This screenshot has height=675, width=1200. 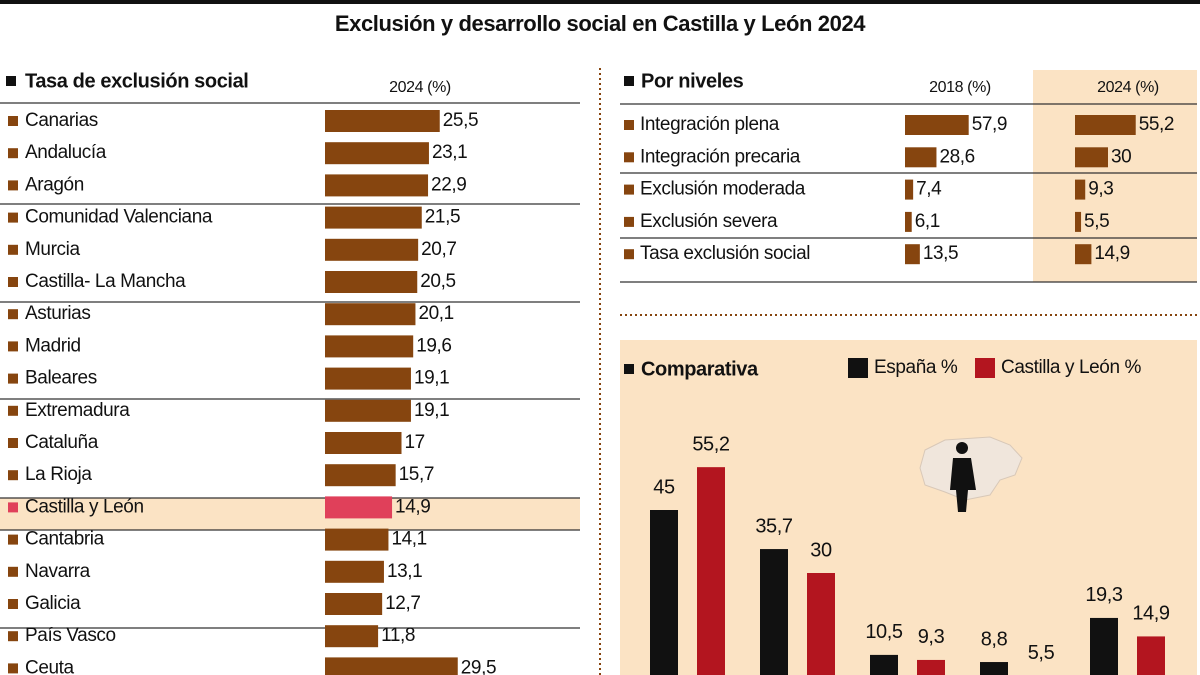 I want to click on value-label: 17, so click(x=415, y=442).